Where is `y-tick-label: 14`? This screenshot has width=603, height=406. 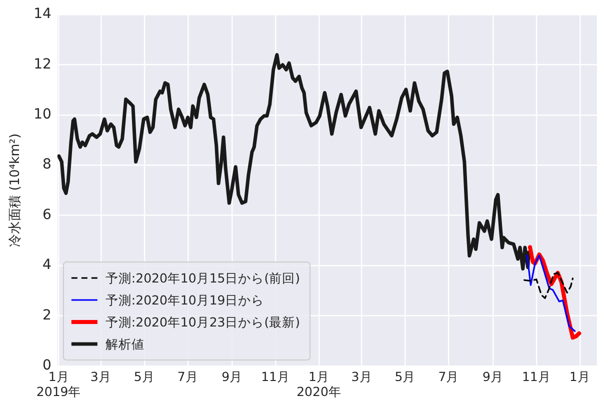 y-tick-label: 14 is located at coordinates (43, 14).